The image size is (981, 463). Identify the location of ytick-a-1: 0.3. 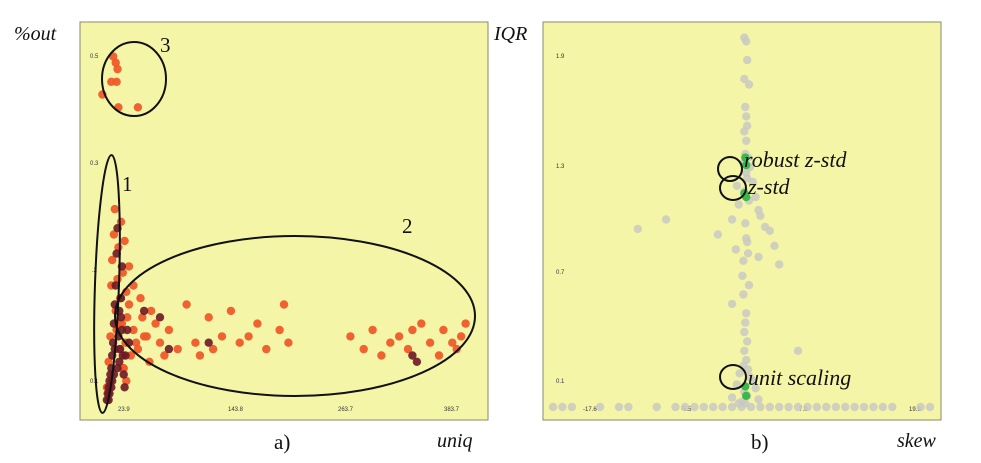
(94, 164).